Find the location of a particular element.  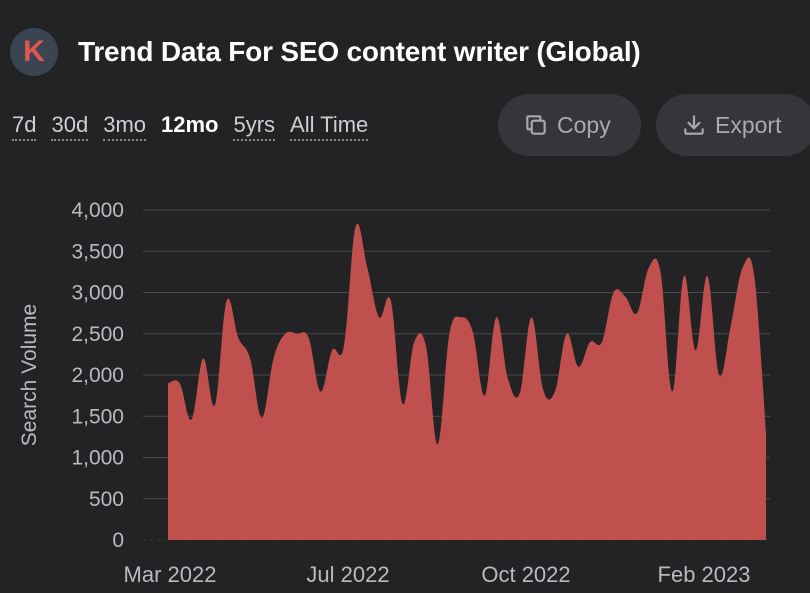

x-tick-label: Oct 2022 is located at coordinates (525, 574).